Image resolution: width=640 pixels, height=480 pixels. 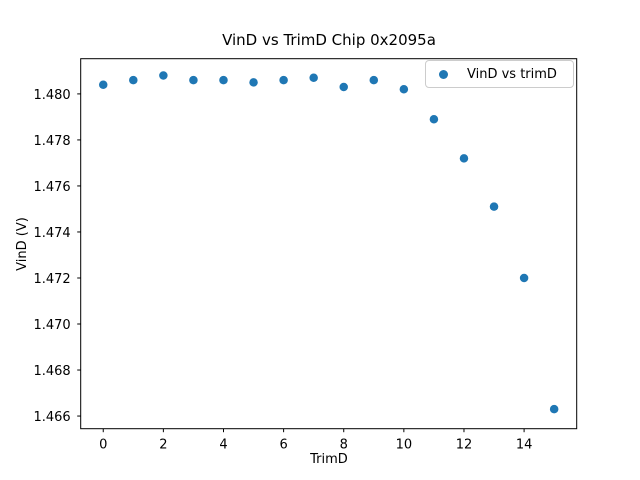 What do you see at coordinates (103, 445) in the screenshot?
I see `x-tick-label: 0` at bounding box center [103, 445].